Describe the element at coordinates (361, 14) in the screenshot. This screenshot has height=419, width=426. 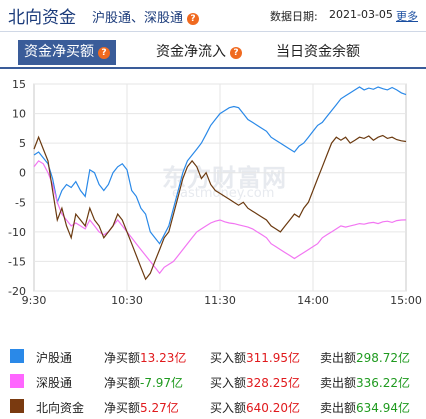
I see `date-value: 2021-03-05` at that location.